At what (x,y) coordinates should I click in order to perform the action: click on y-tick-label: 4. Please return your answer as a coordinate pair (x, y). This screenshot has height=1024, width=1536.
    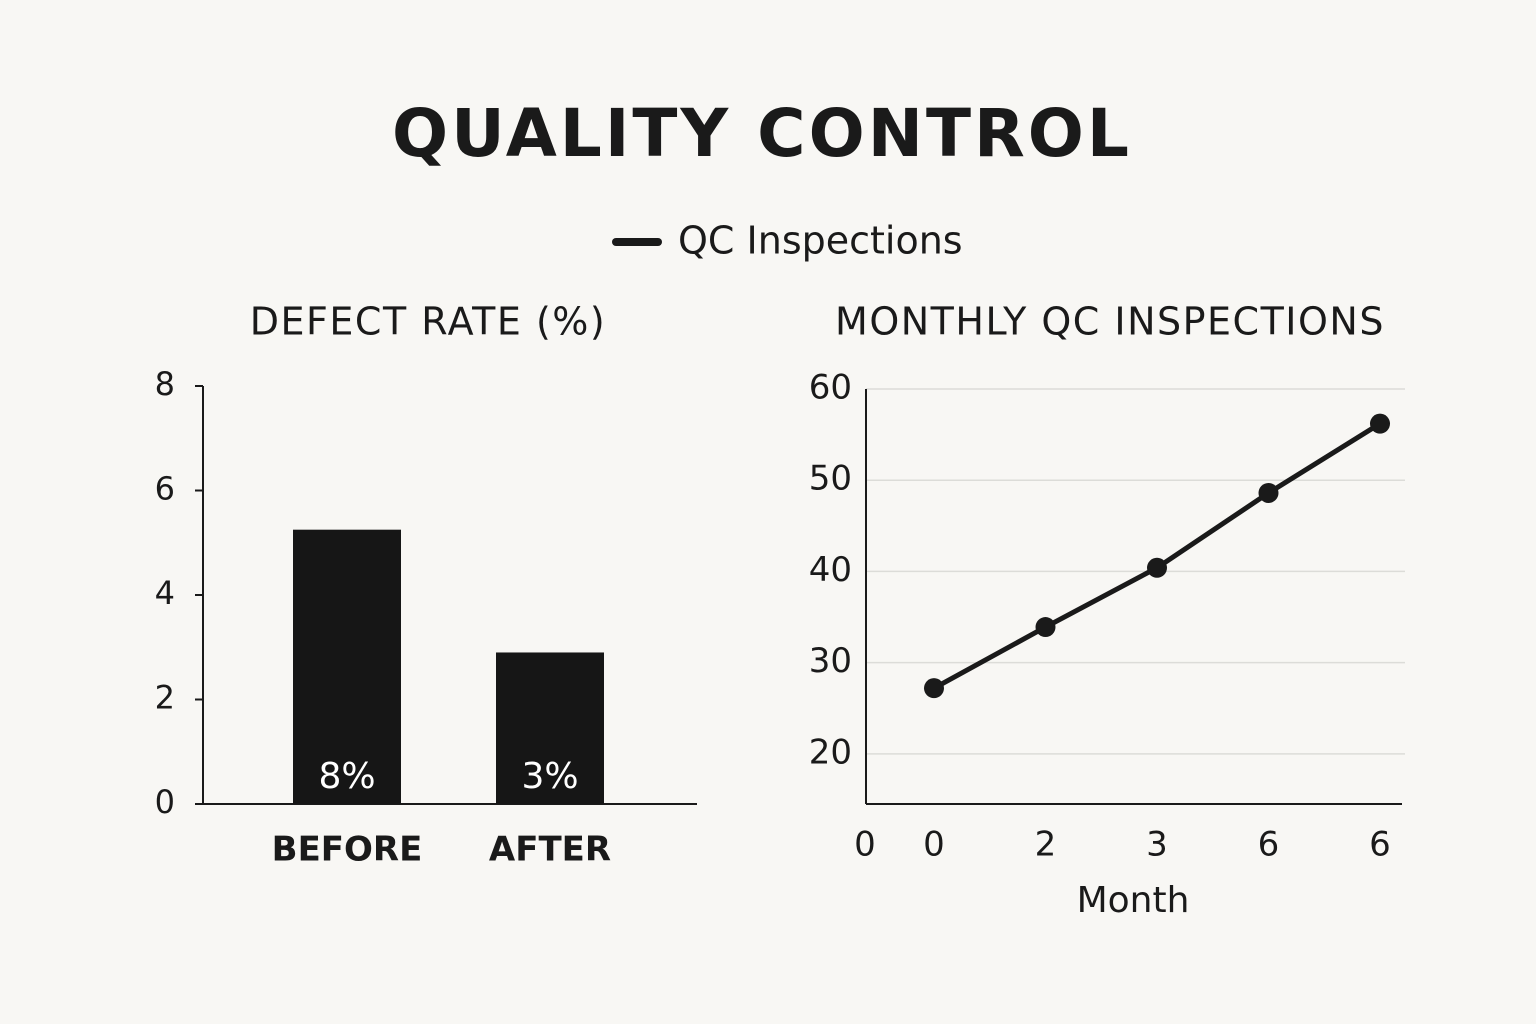
    Looking at the image, I should click on (165, 593).